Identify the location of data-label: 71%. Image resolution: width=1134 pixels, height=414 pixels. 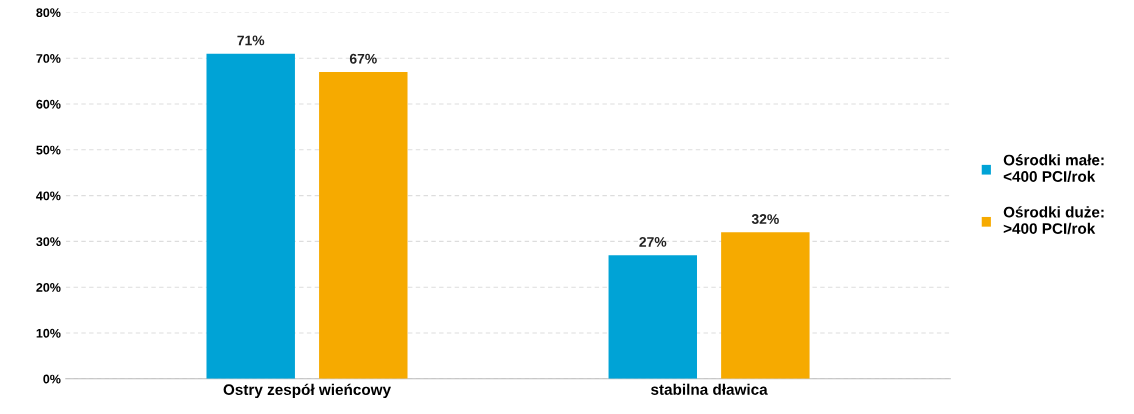
(251, 40).